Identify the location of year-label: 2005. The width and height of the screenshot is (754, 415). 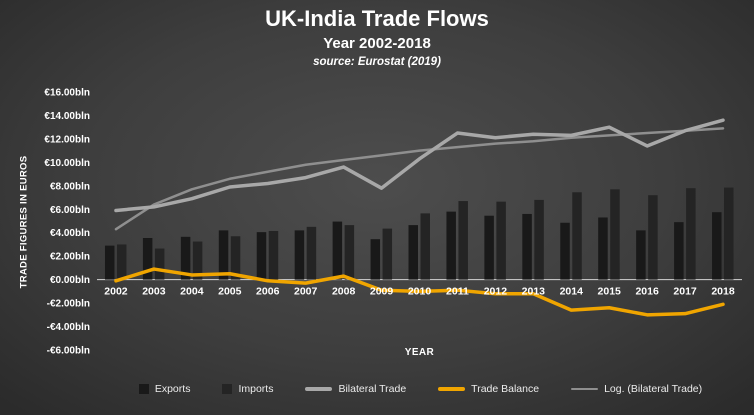
(230, 292).